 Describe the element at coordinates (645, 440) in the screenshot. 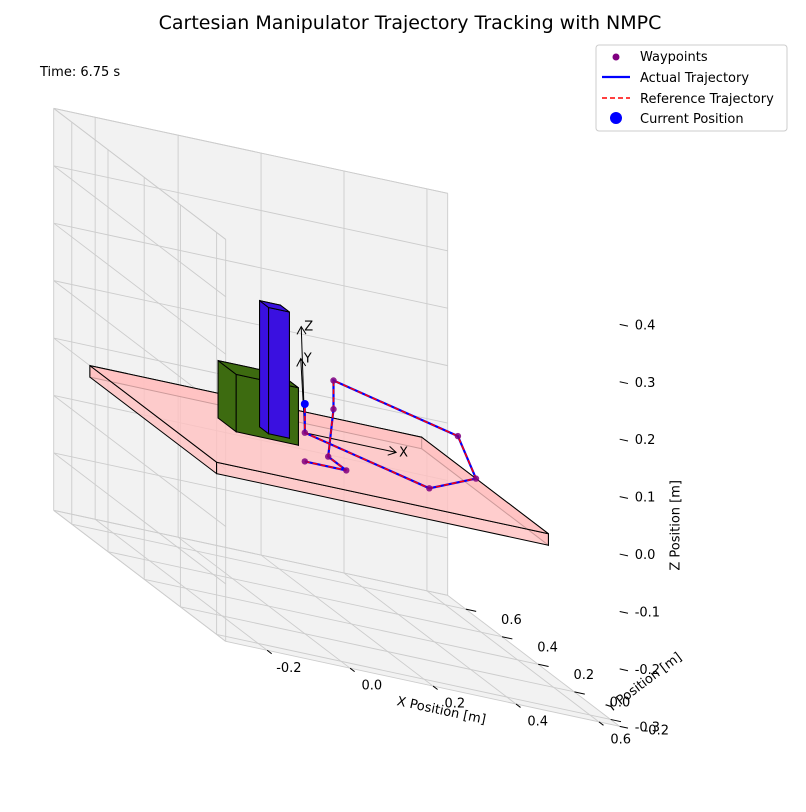

I see `z-tick-label: 0.2` at that location.